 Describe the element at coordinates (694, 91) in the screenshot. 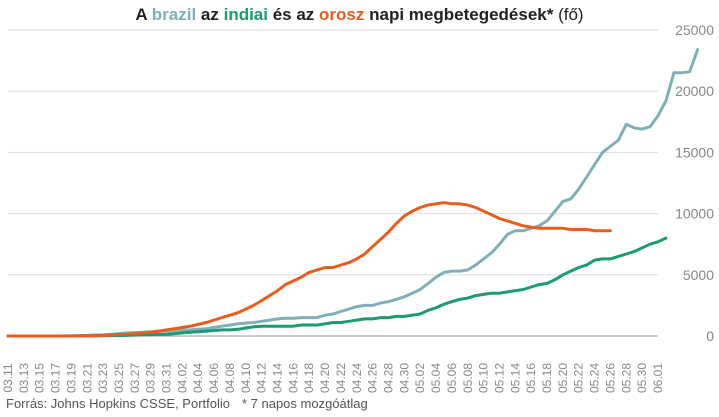

I see `y-tick-label: 20000` at that location.